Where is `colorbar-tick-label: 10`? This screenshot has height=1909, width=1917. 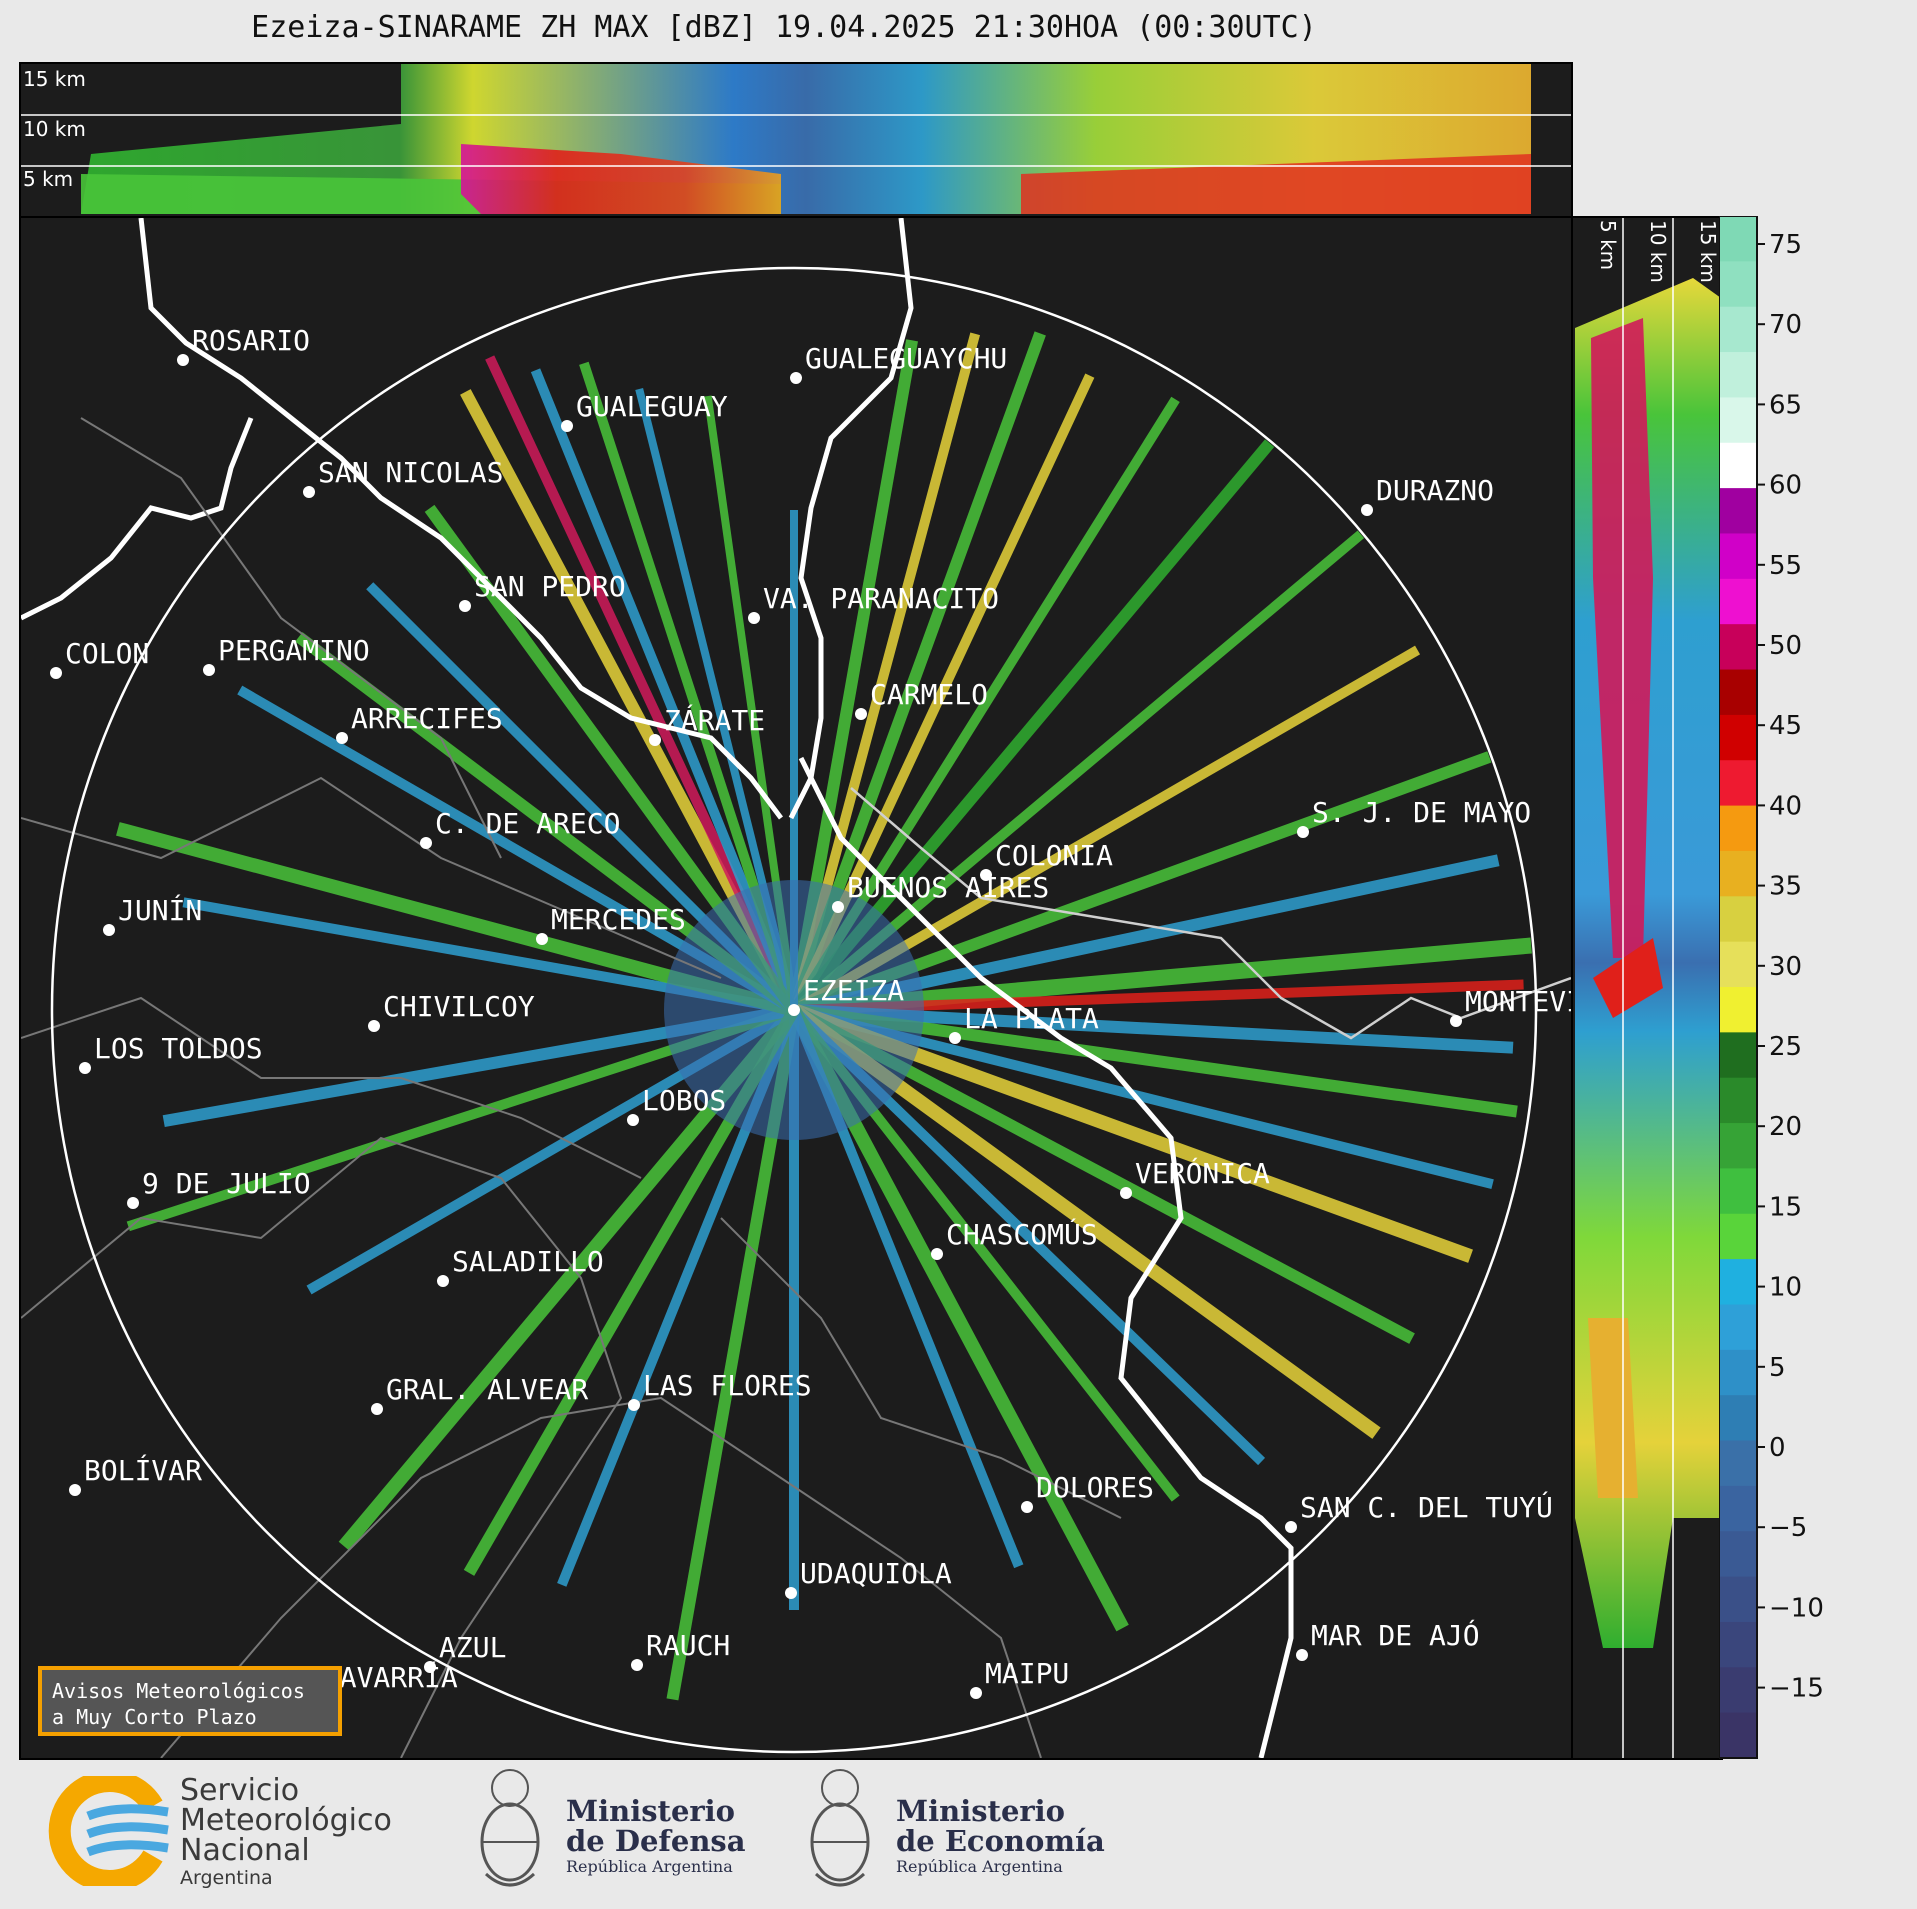 colorbar-tick-label: 10 is located at coordinates (1785, 1288).